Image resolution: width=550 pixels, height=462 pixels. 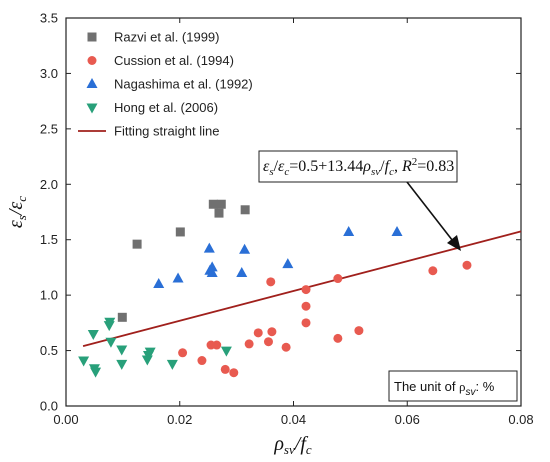 What do you see at coordinates (388, 166) in the screenshot?
I see `eq-f: f` at bounding box center [388, 166].